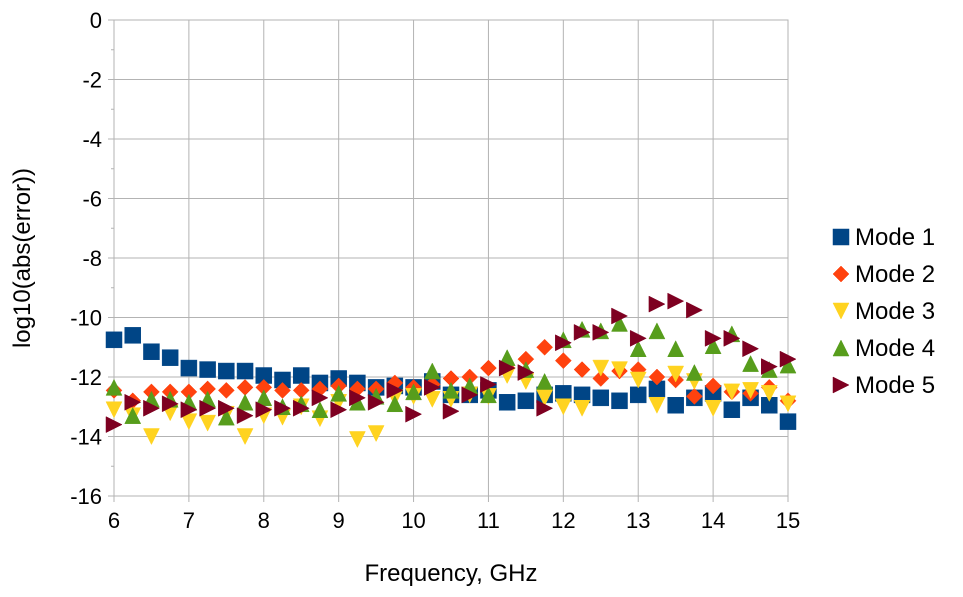 Image resolution: width=963 pixels, height=597 pixels. I want to click on y-tick-label: -10, so click(86, 318).